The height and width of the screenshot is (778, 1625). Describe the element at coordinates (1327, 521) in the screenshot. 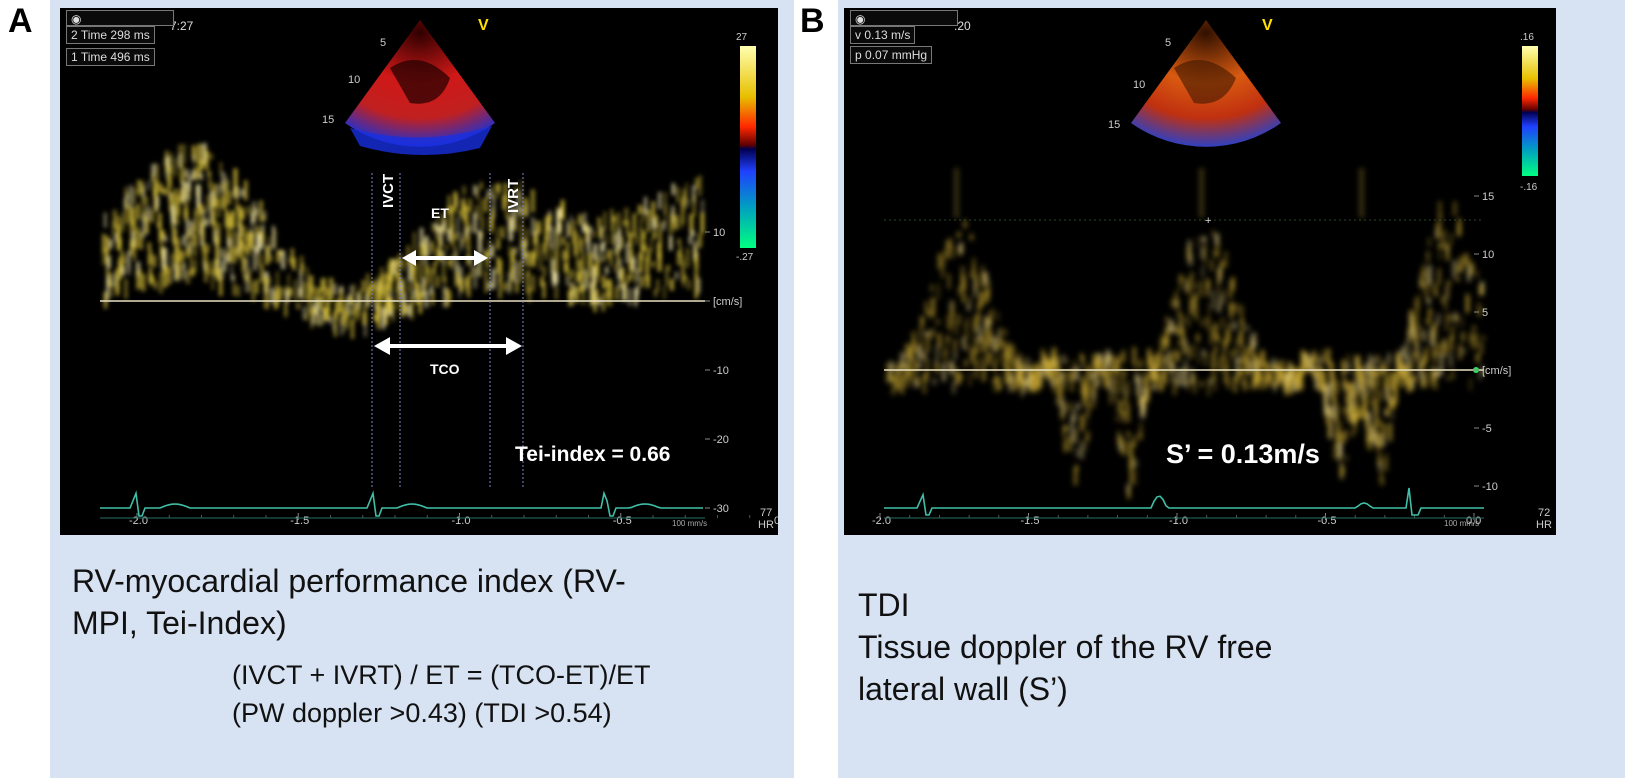

I see `panel-b-x-tick-3: -0.5` at that location.